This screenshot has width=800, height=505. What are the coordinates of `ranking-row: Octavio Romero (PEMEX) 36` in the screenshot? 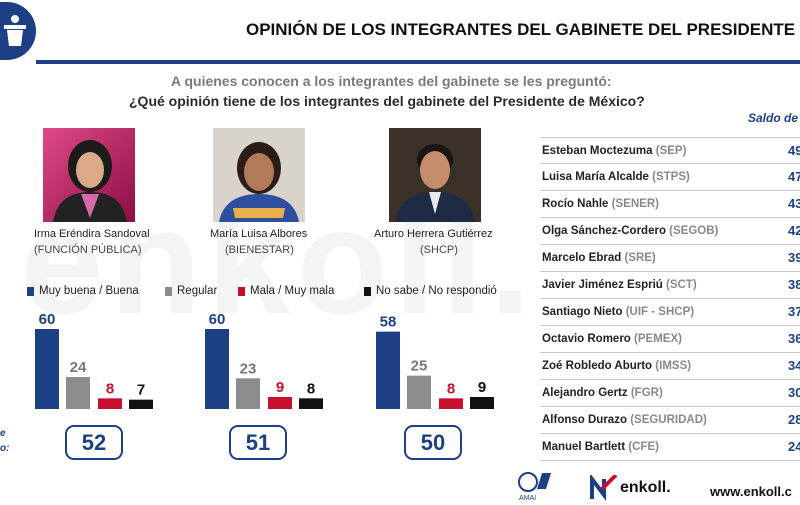 It's located at (670, 339).